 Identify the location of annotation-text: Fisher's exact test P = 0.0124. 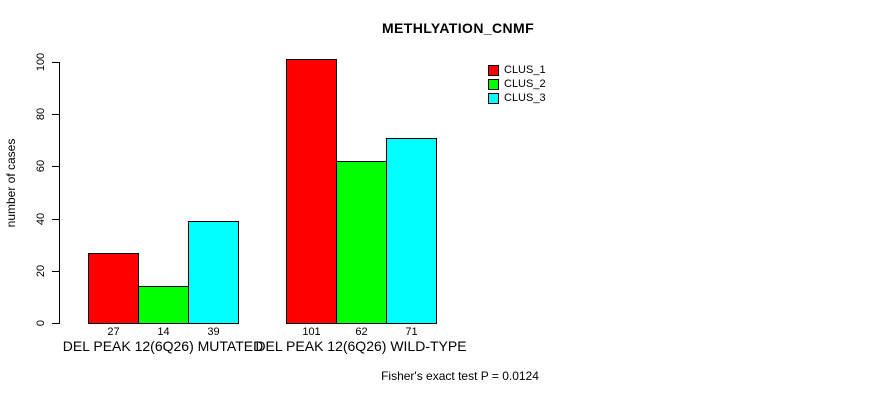
(460, 376).